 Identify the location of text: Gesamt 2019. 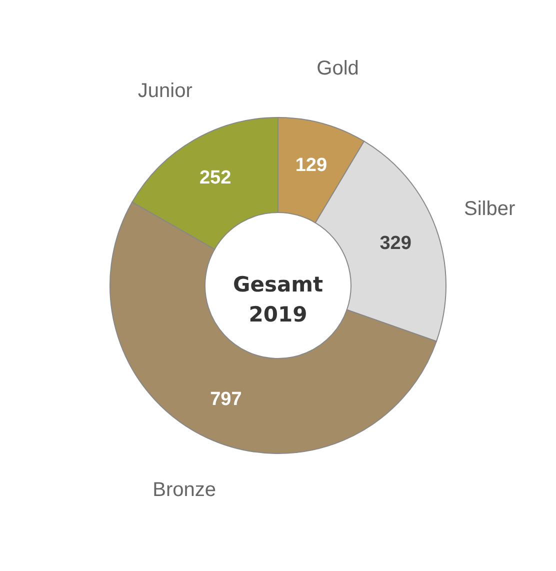
(278, 299).